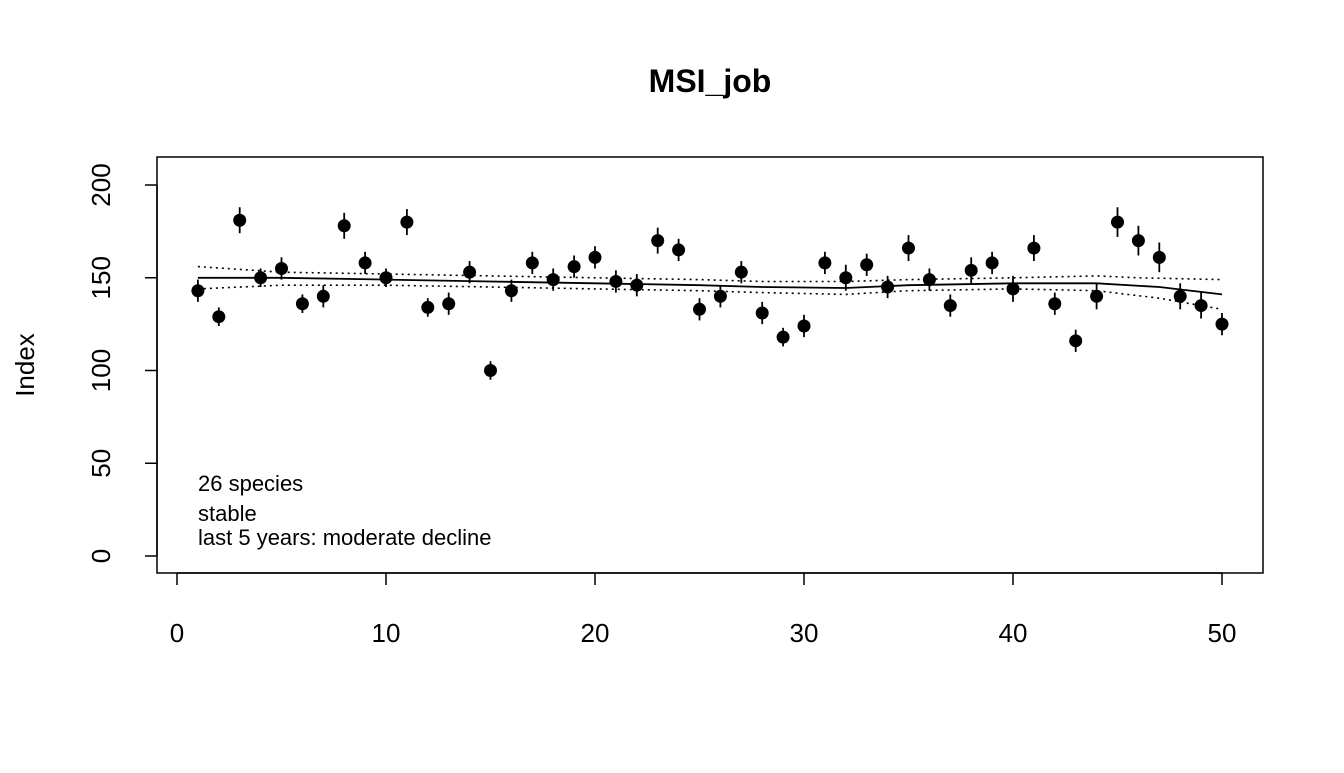  I want to click on x-tick-label: 40, so click(1013, 633).